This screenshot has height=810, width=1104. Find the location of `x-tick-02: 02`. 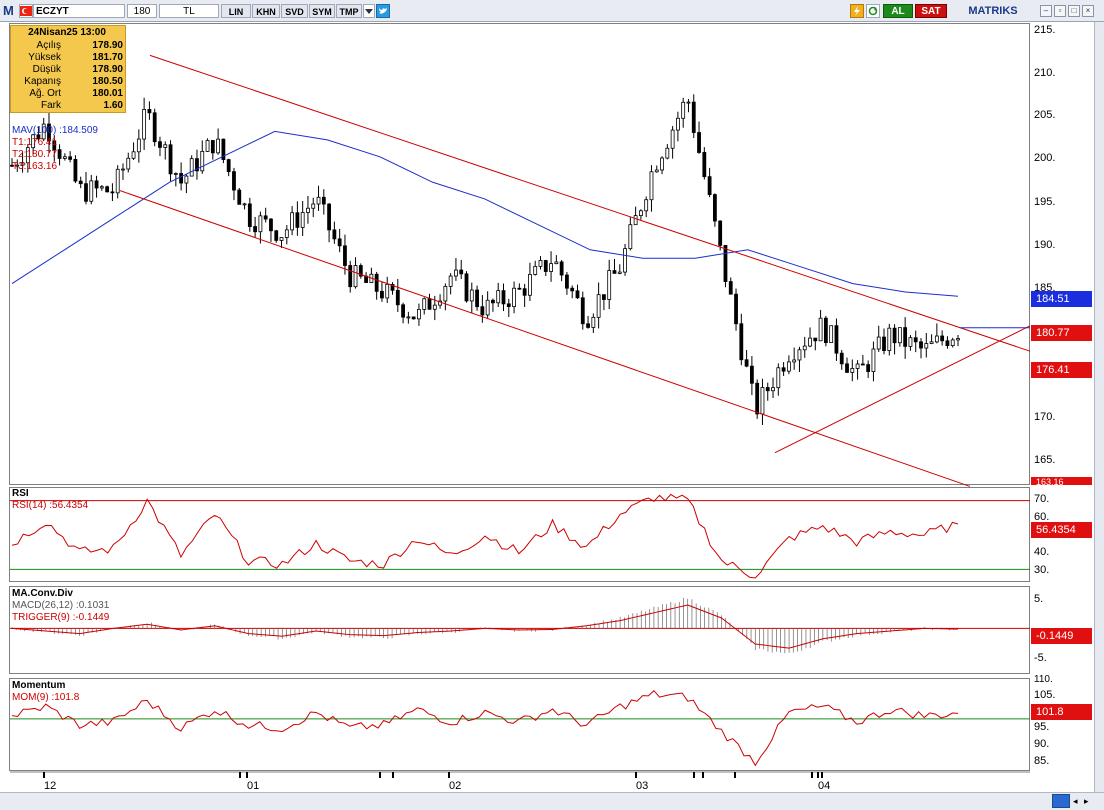

x-tick-02: 02 is located at coordinates (455, 786).